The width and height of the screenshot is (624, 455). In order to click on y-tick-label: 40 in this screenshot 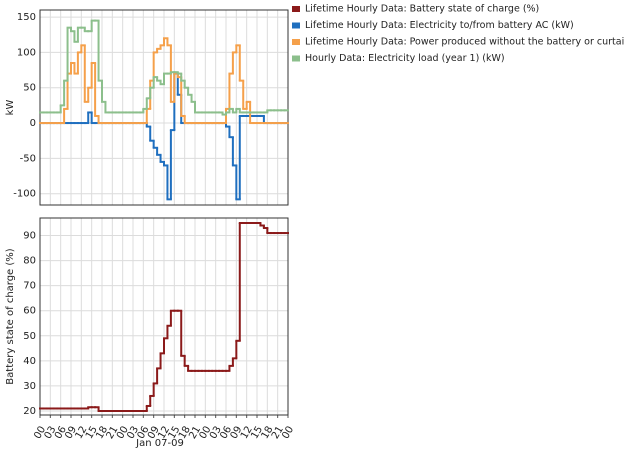, I will do `click(29, 361)`.